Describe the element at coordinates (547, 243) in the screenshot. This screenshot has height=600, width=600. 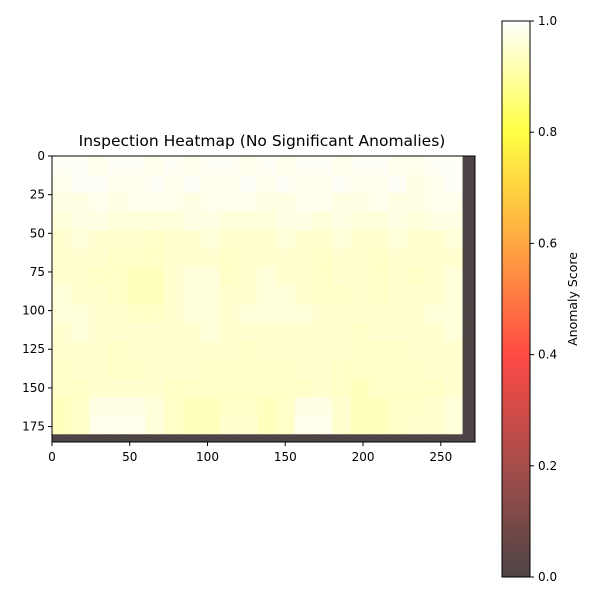
I see `colorbar-tick-label: 0.6` at that location.